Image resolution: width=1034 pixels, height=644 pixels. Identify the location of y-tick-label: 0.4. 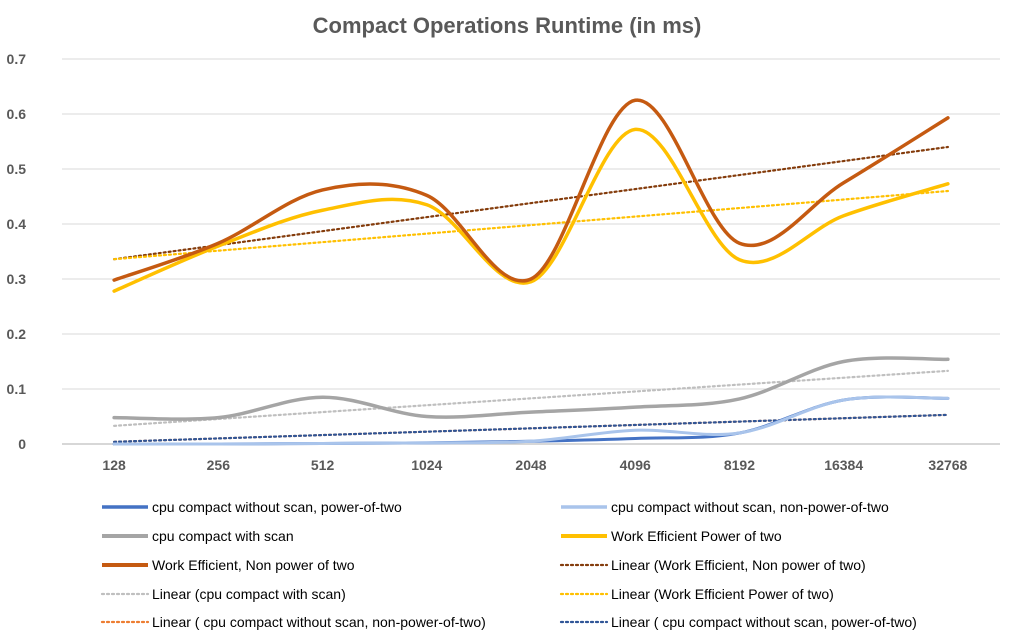
(17, 224).